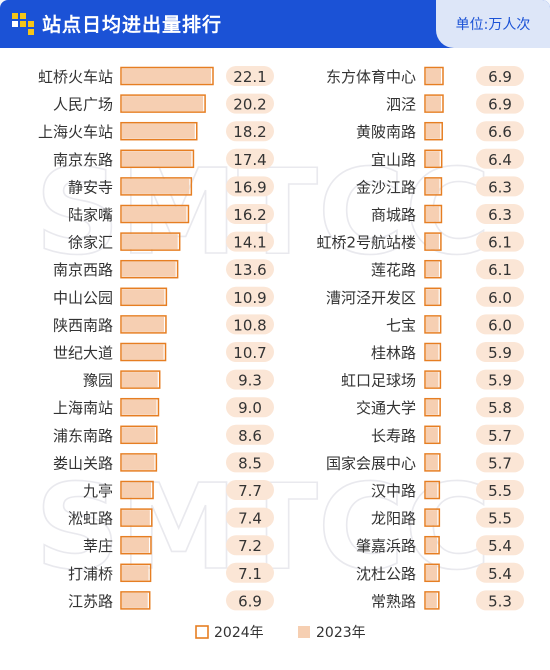 The height and width of the screenshot is (670, 550). What do you see at coordinates (401, 105) in the screenshot?
I see `category-label: 泗泾` at bounding box center [401, 105].